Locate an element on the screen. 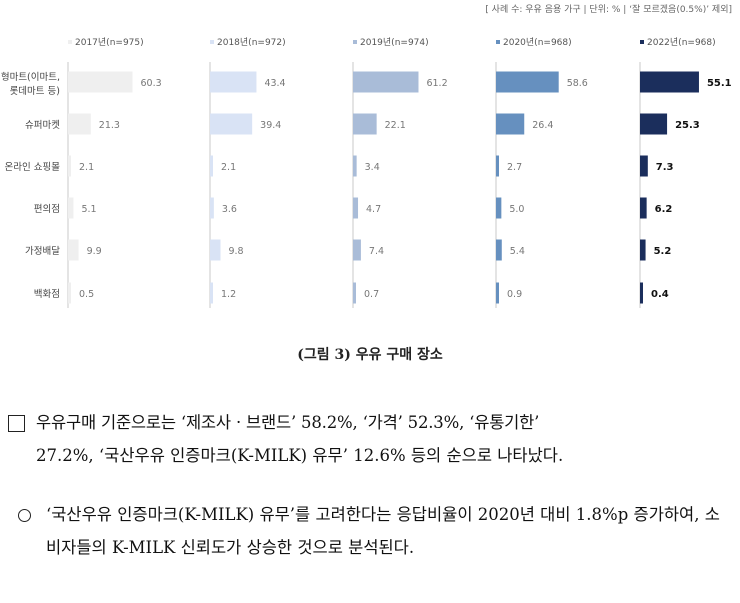 Image resolution: width=740 pixels, height=603 pixels. legend-label: 2020년(n=968) is located at coordinates (537, 42).